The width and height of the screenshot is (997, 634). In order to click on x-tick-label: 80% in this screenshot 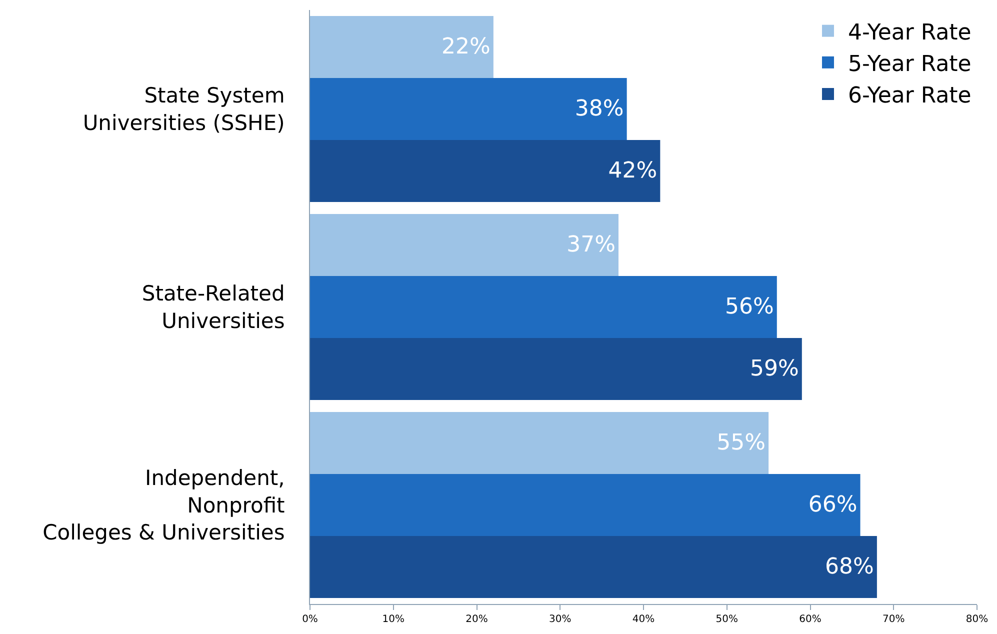, I will do `click(977, 619)`.